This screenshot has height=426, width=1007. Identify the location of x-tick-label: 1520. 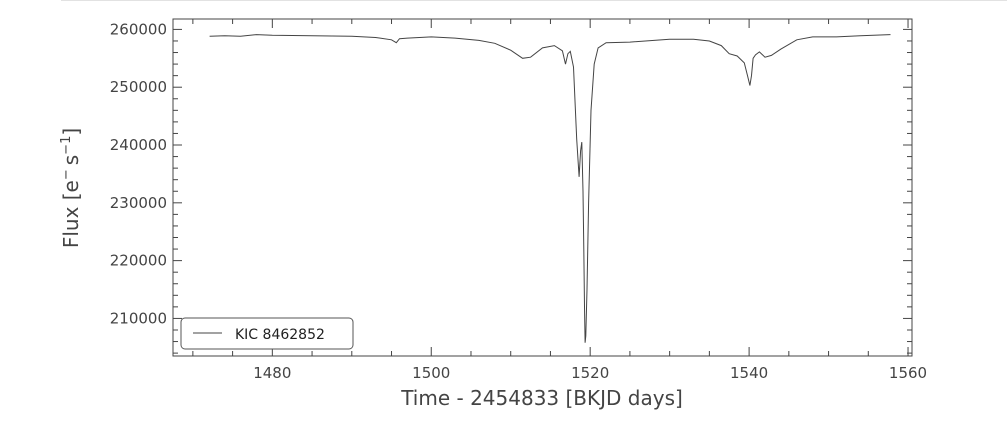
(590, 373).